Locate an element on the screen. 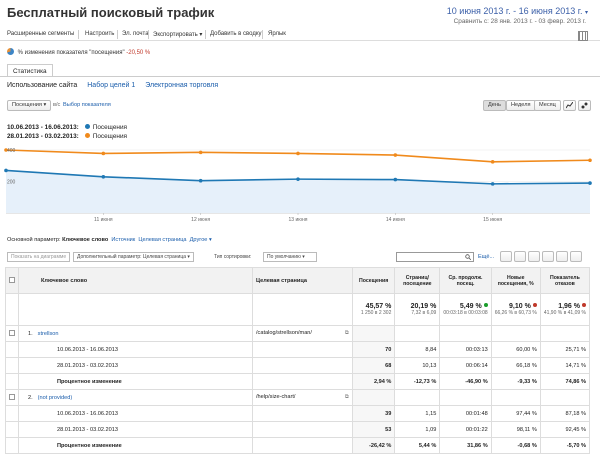 The height and width of the screenshot is (467, 600). col-pages-per-visit: Страниц/посещение is located at coordinates (417, 280).